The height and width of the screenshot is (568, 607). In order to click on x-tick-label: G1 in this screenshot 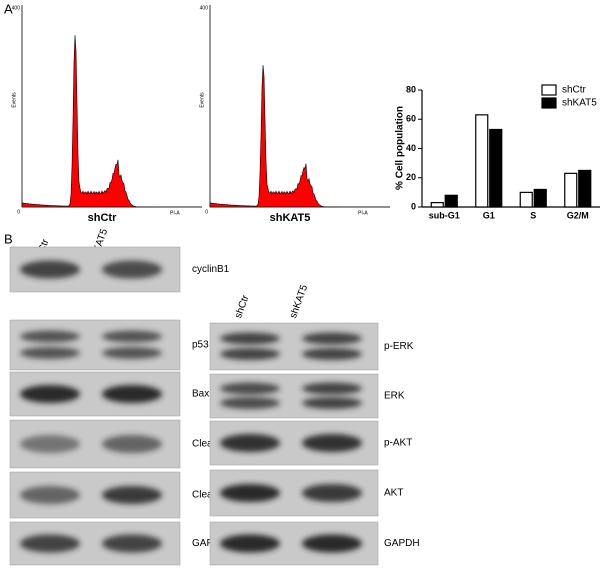, I will do `click(489, 215)`.